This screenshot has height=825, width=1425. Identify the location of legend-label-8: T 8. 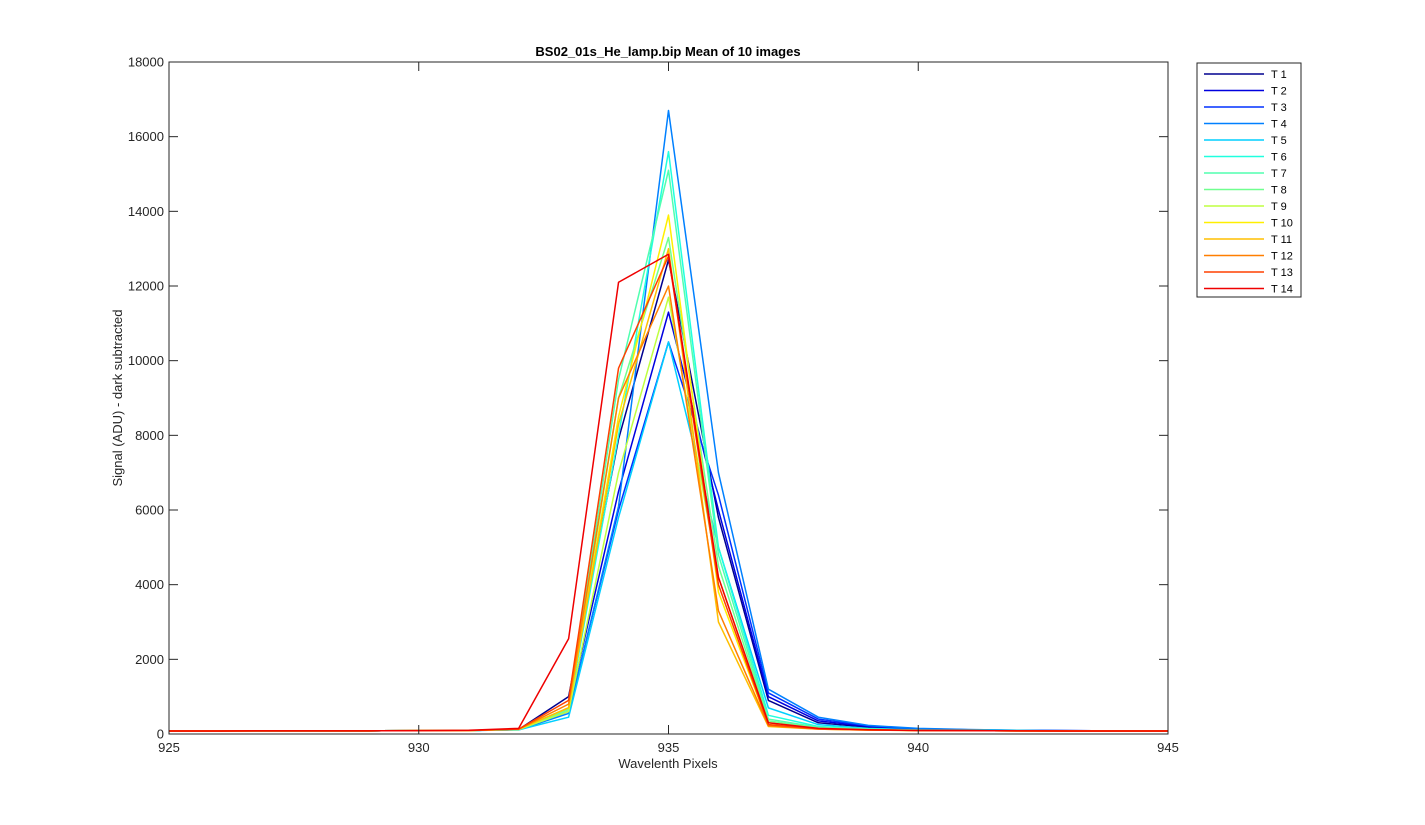
(1279, 191).